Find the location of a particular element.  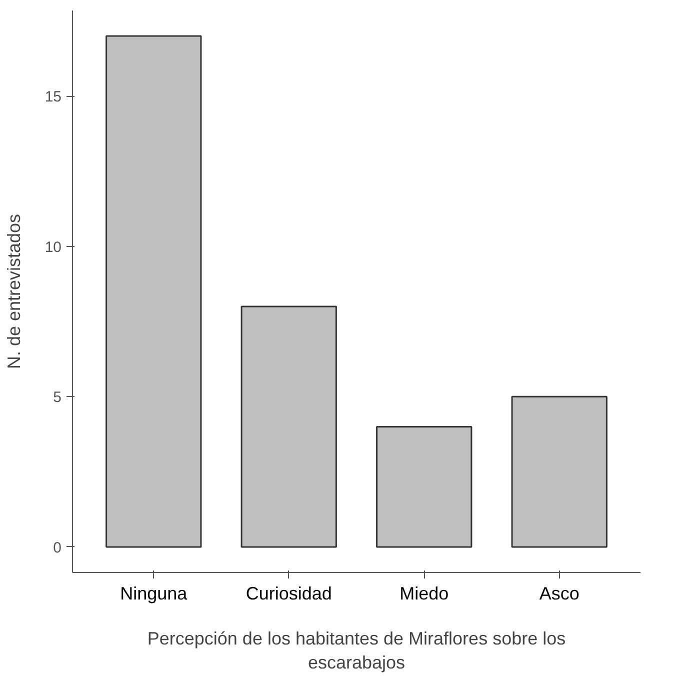

y-tick-label: 5 is located at coordinates (57, 397).